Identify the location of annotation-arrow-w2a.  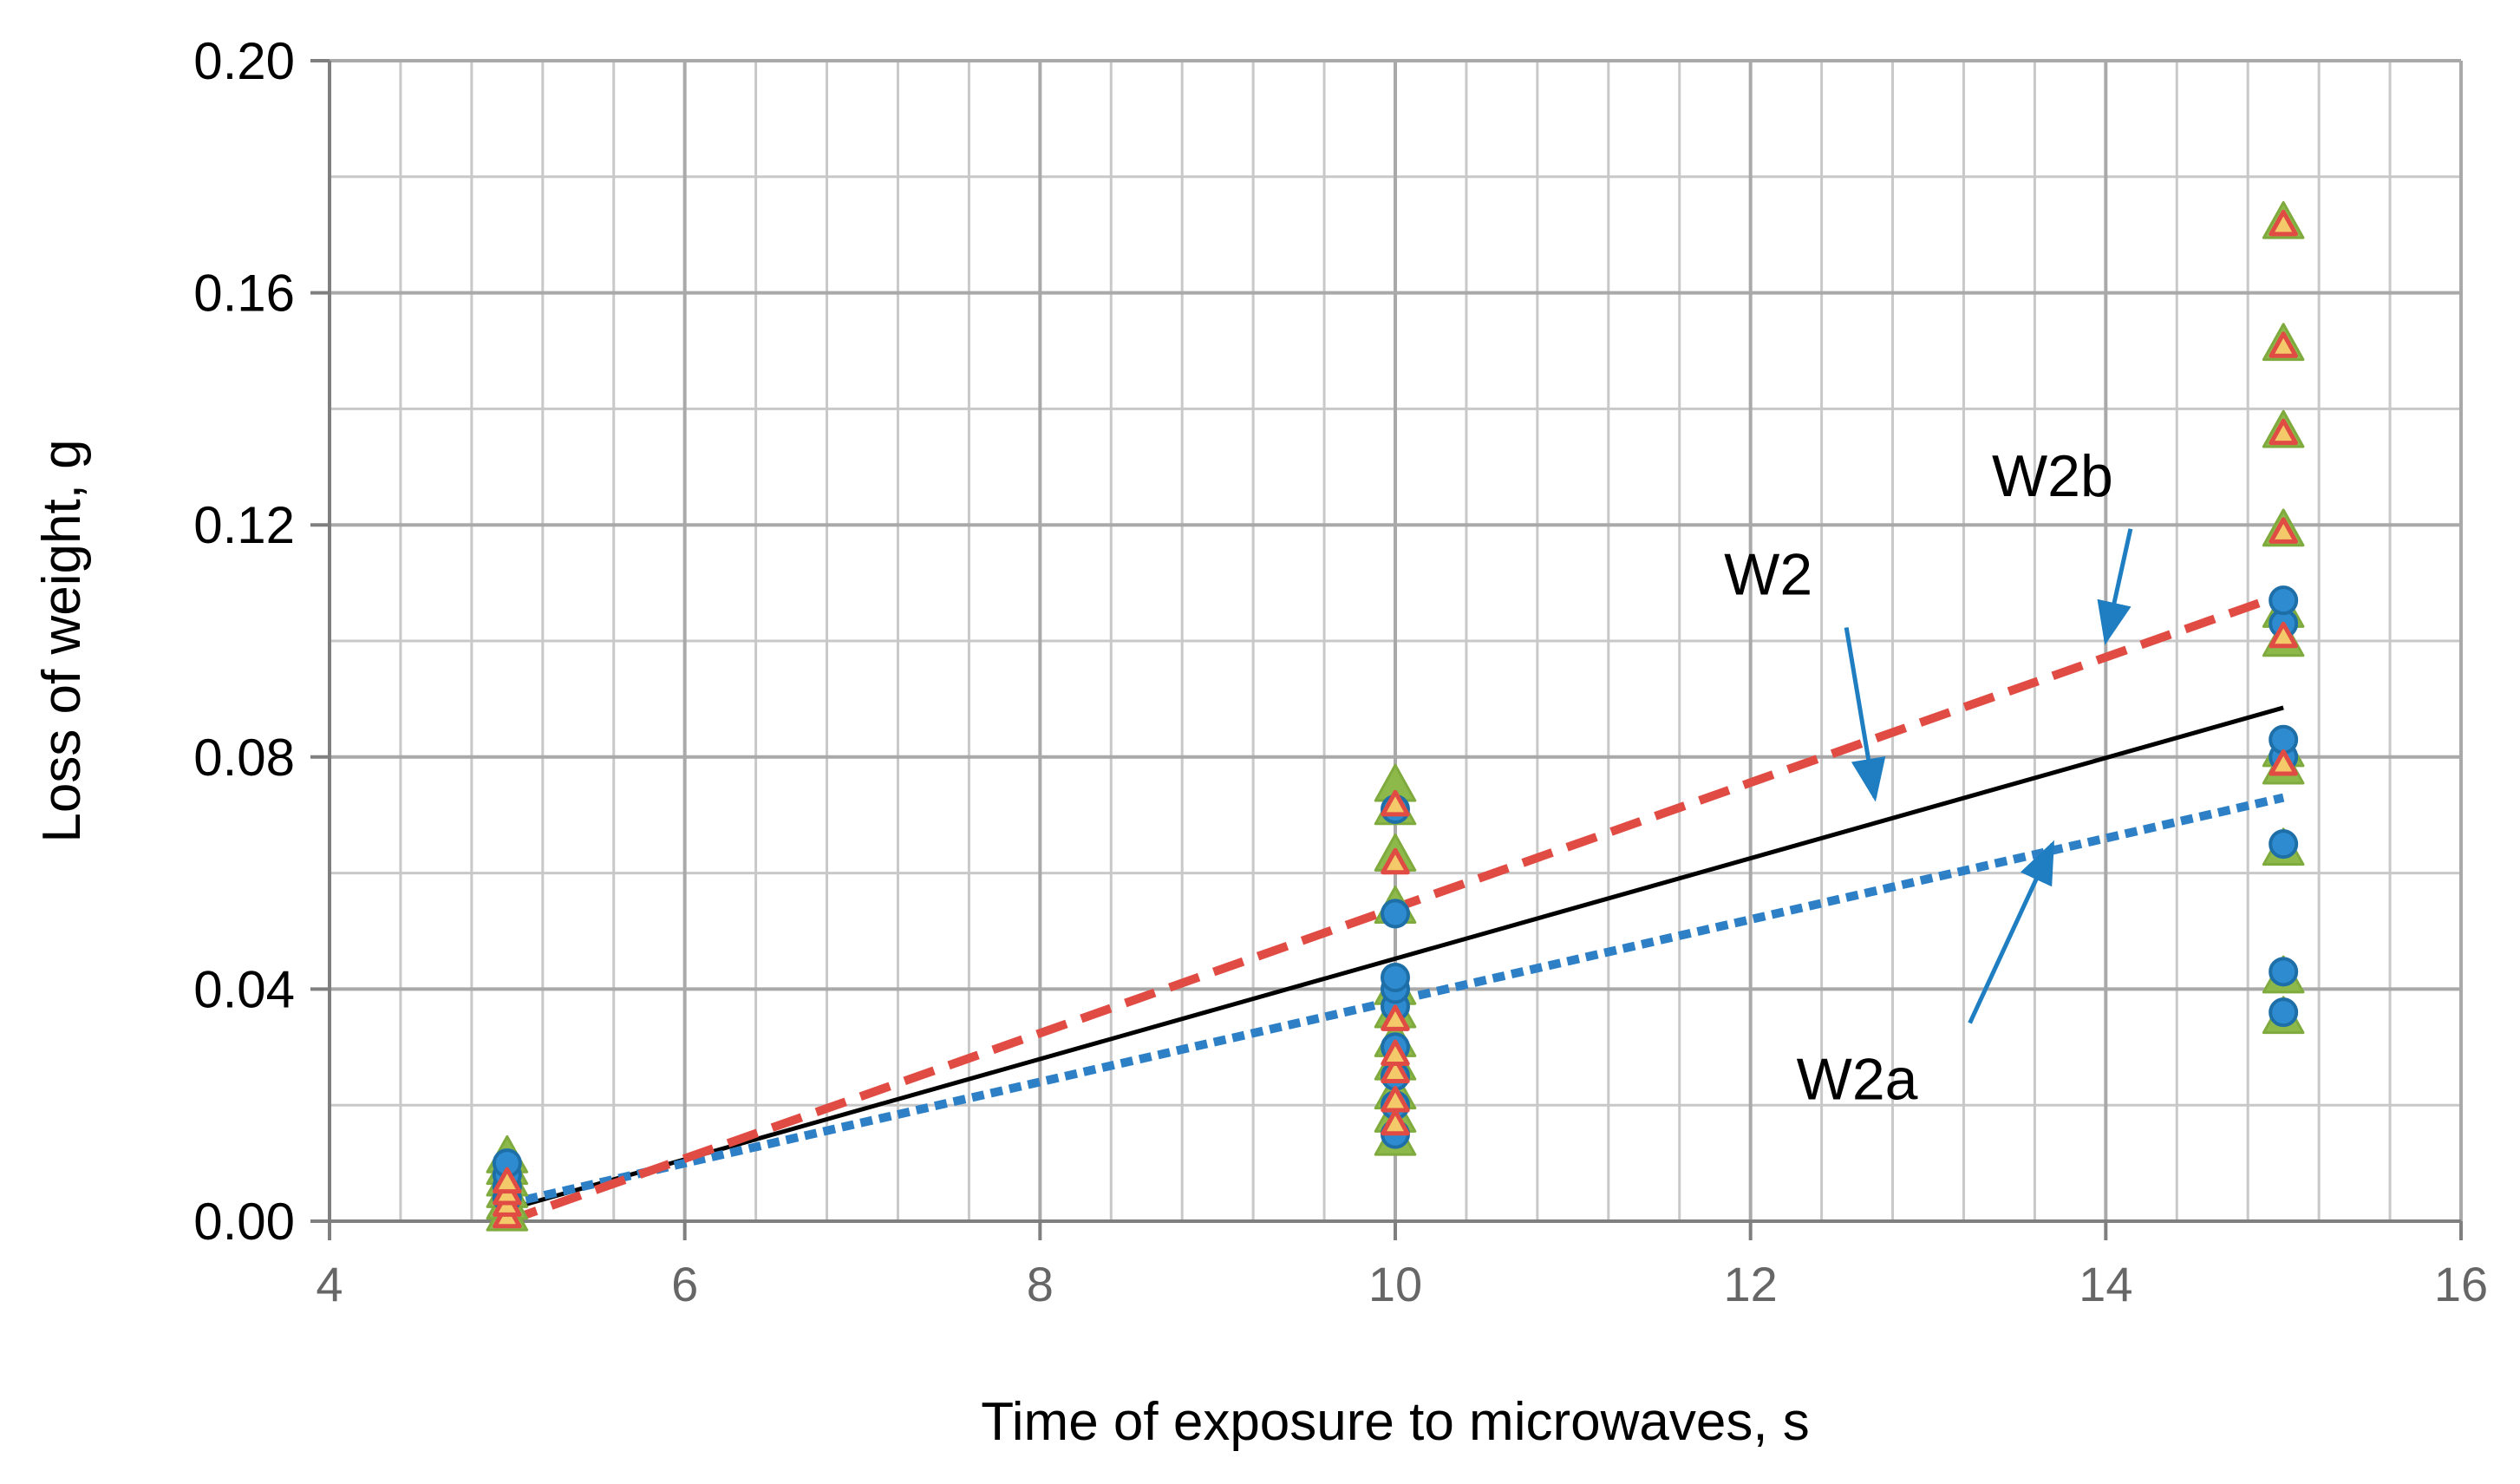
(2011, 932).